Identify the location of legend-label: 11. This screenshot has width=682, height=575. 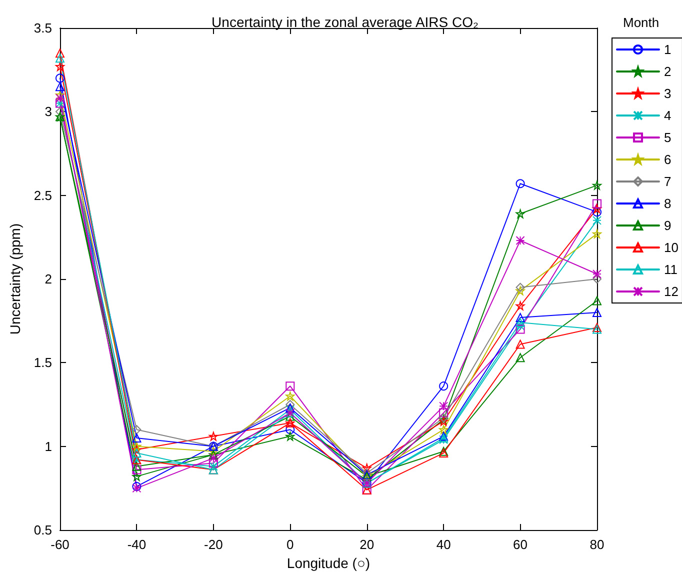
(671, 269).